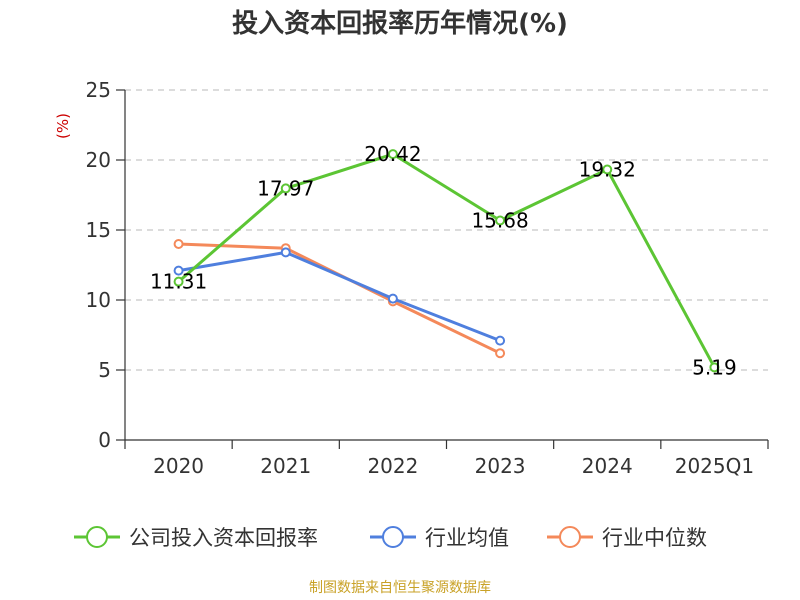 This screenshot has height=600, width=800. I want to click on data-label: 5.19, so click(714, 367).